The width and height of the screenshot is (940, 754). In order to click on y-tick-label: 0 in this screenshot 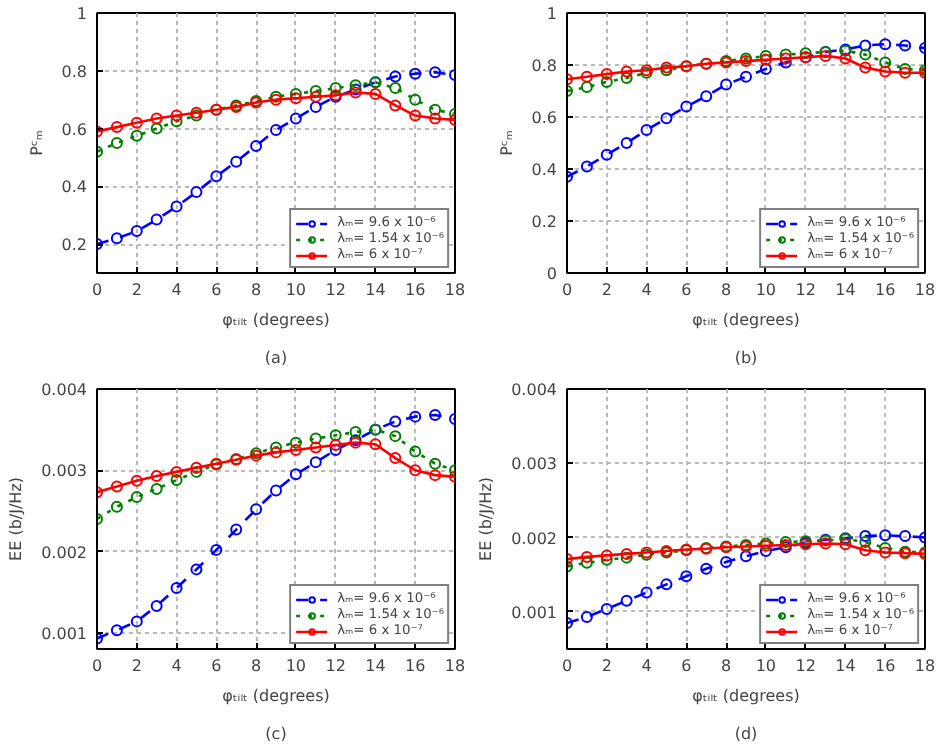, I will do `click(552, 274)`.